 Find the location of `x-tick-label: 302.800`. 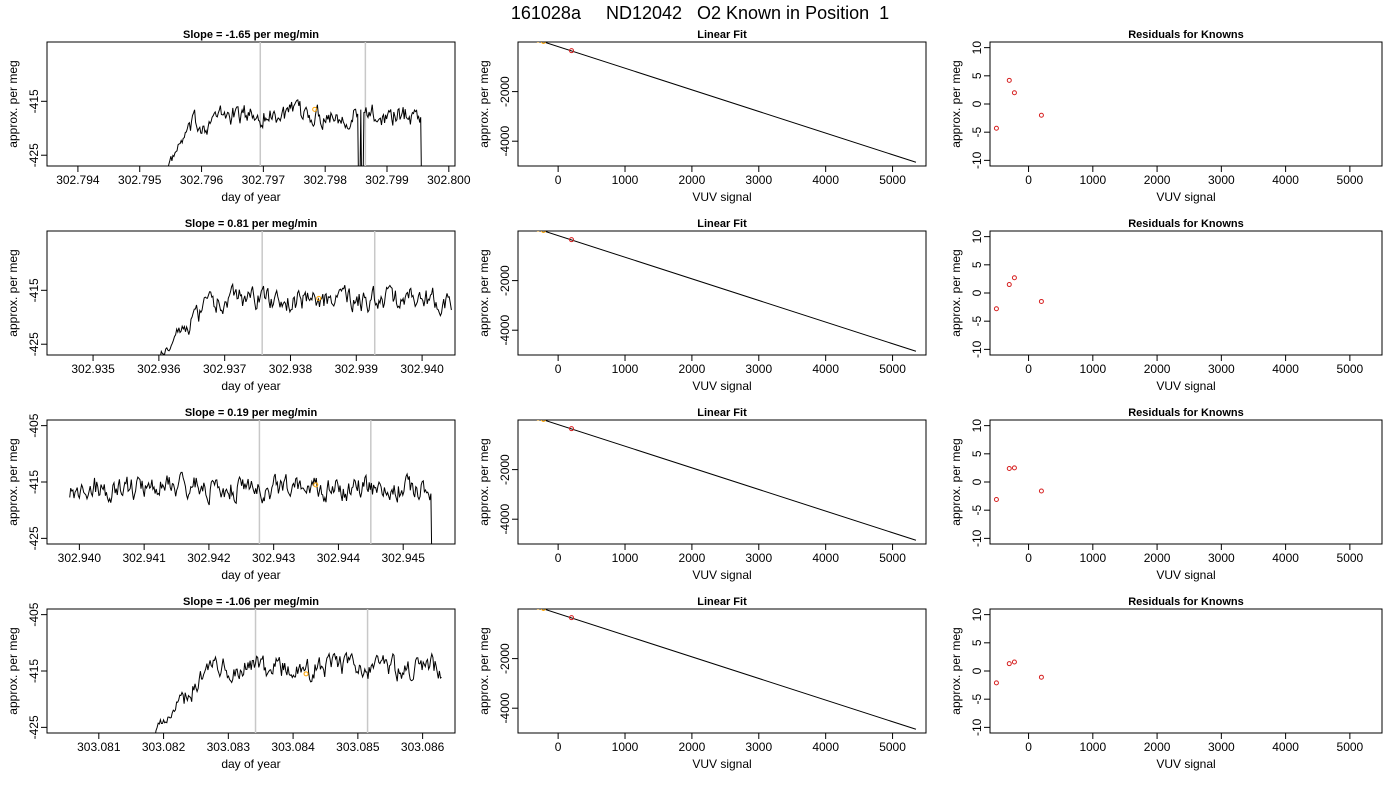

x-tick-label: 302.800 is located at coordinates (449, 180).